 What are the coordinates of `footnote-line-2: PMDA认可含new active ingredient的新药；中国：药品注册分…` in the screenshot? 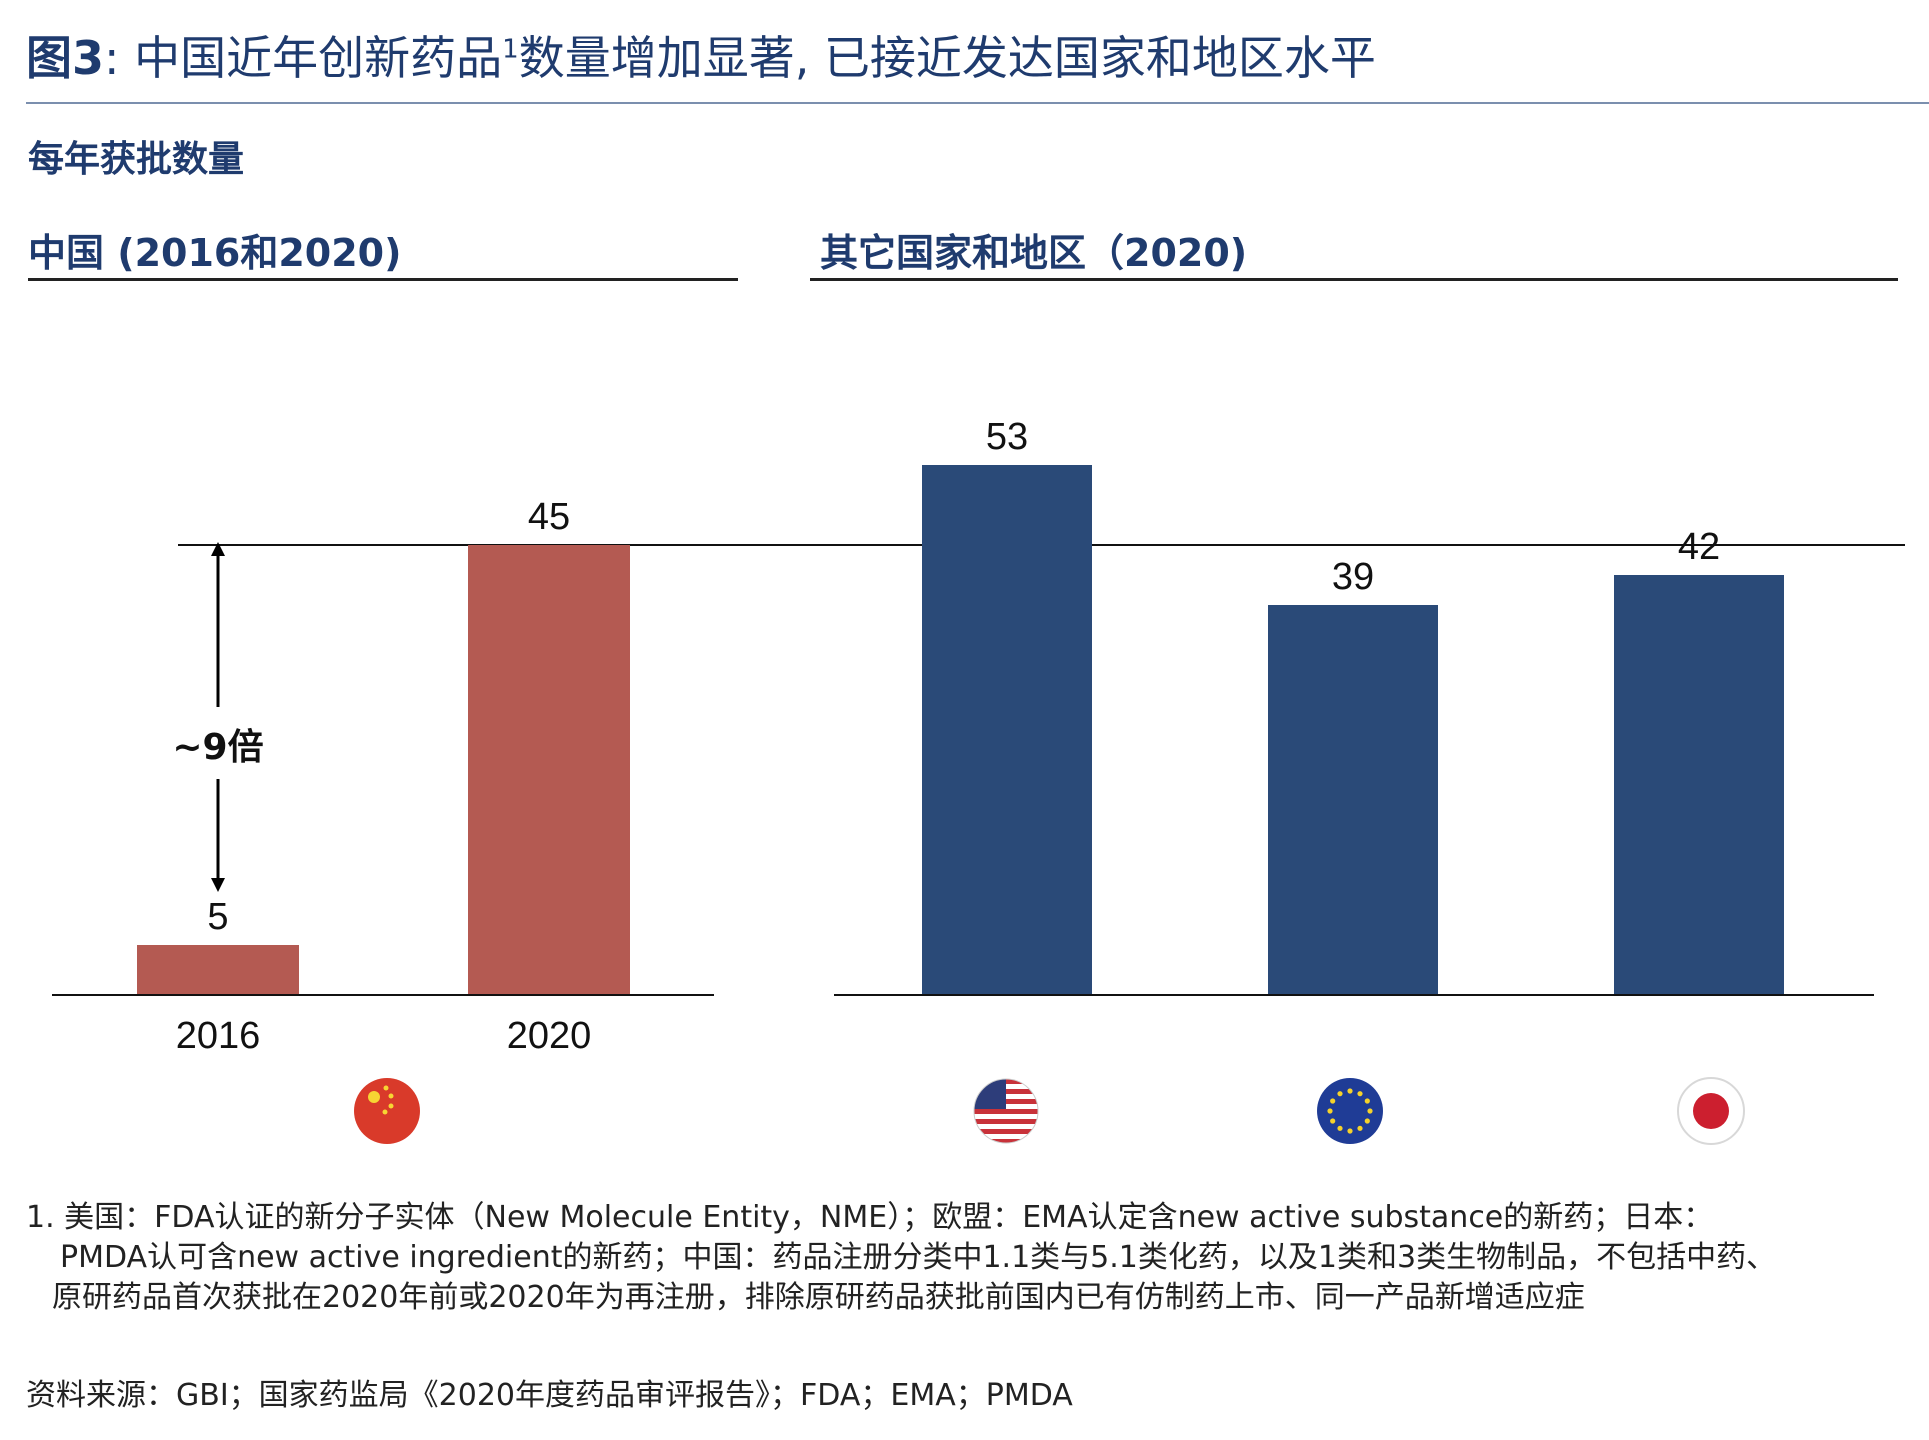 It's located at (918, 1257).